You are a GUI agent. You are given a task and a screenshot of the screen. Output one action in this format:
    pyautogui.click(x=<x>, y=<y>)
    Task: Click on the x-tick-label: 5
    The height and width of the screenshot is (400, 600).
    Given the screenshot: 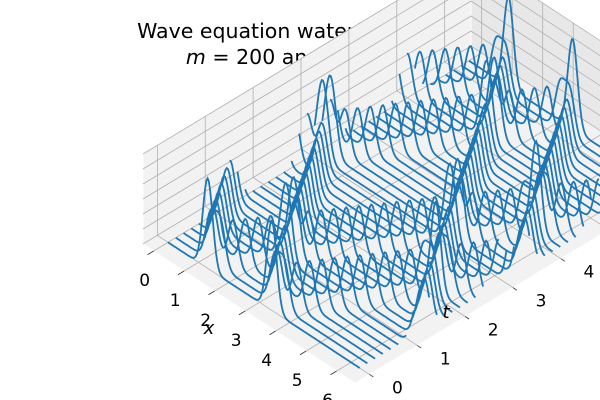 What is the action you would take?
    pyautogui.click(x=297, y=381)
    